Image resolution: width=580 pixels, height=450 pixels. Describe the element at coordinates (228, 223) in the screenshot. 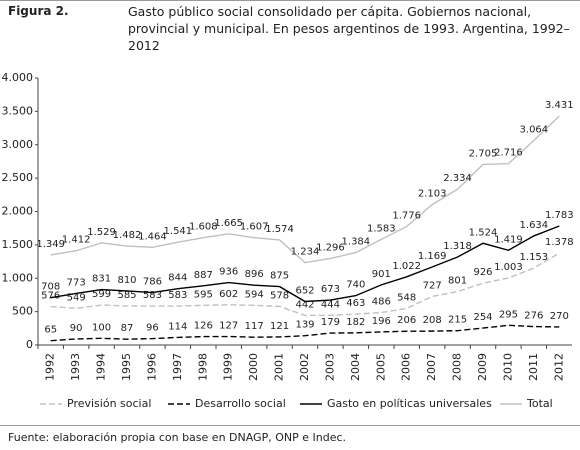

I see `data-label: 1.665` at that location.